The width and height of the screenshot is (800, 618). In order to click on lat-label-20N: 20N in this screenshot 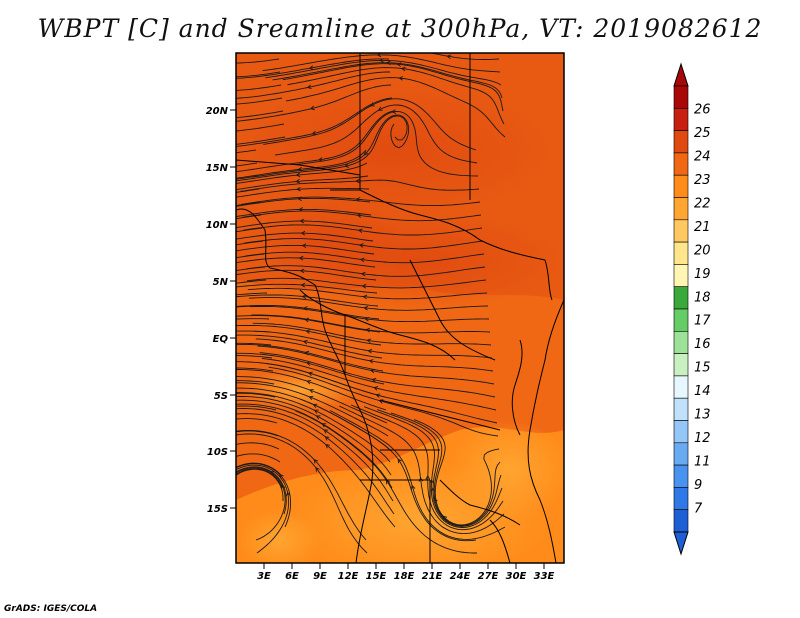, I will do `click(217, 111)`.